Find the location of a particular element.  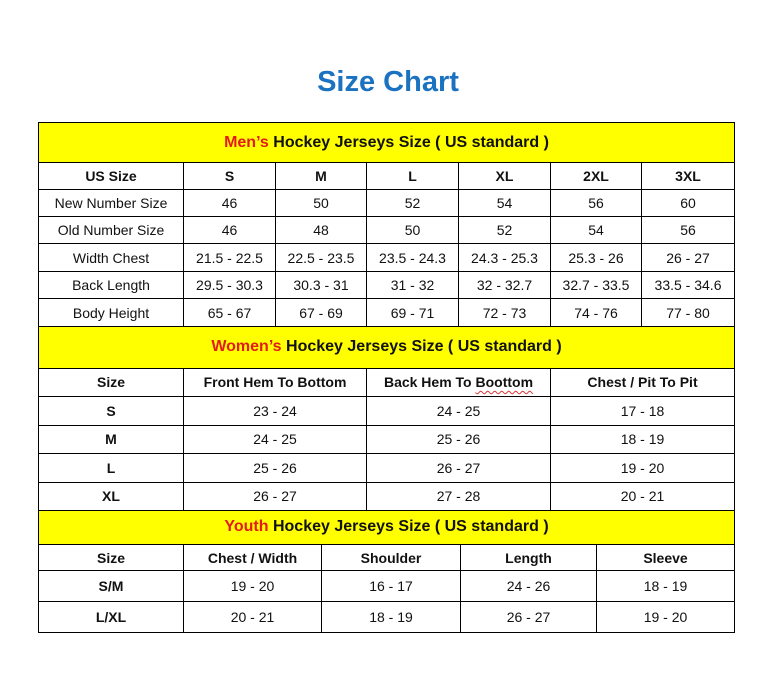

spellcheck-underline: Boottom is located at coordinates (504, 382).